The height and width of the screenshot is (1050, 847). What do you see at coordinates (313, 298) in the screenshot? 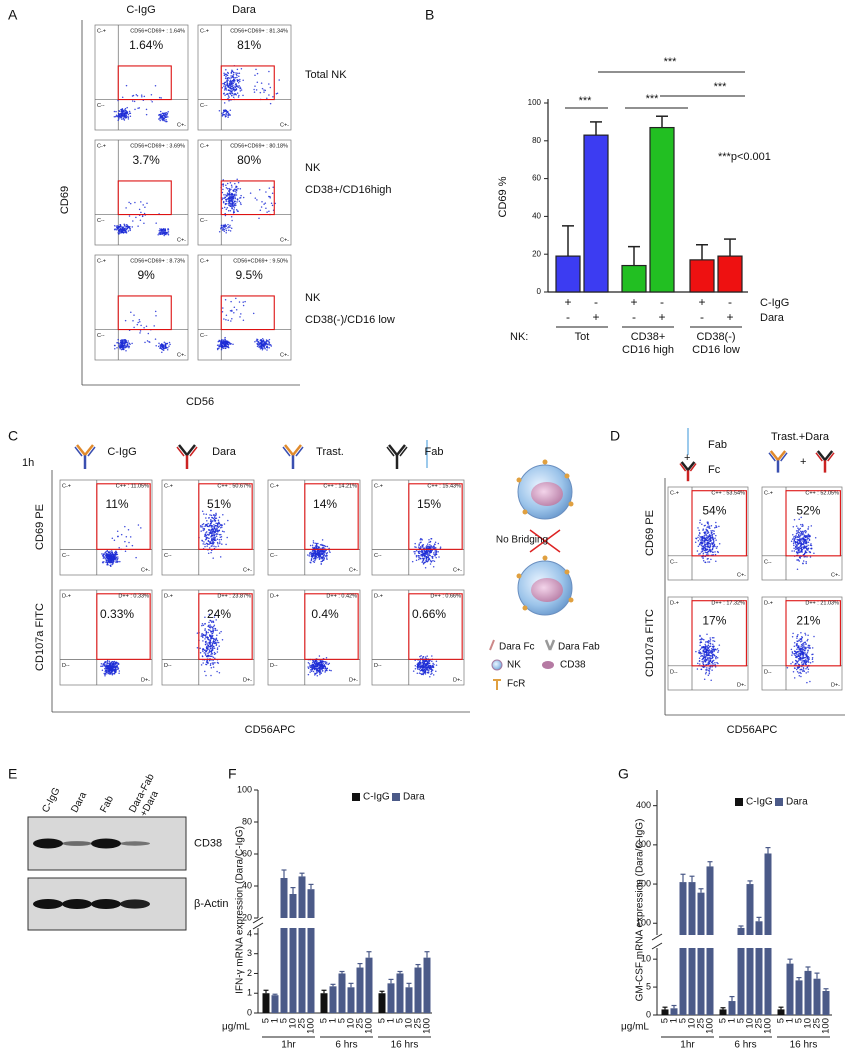
I see `label: NK` at bounding box center [313, 298].